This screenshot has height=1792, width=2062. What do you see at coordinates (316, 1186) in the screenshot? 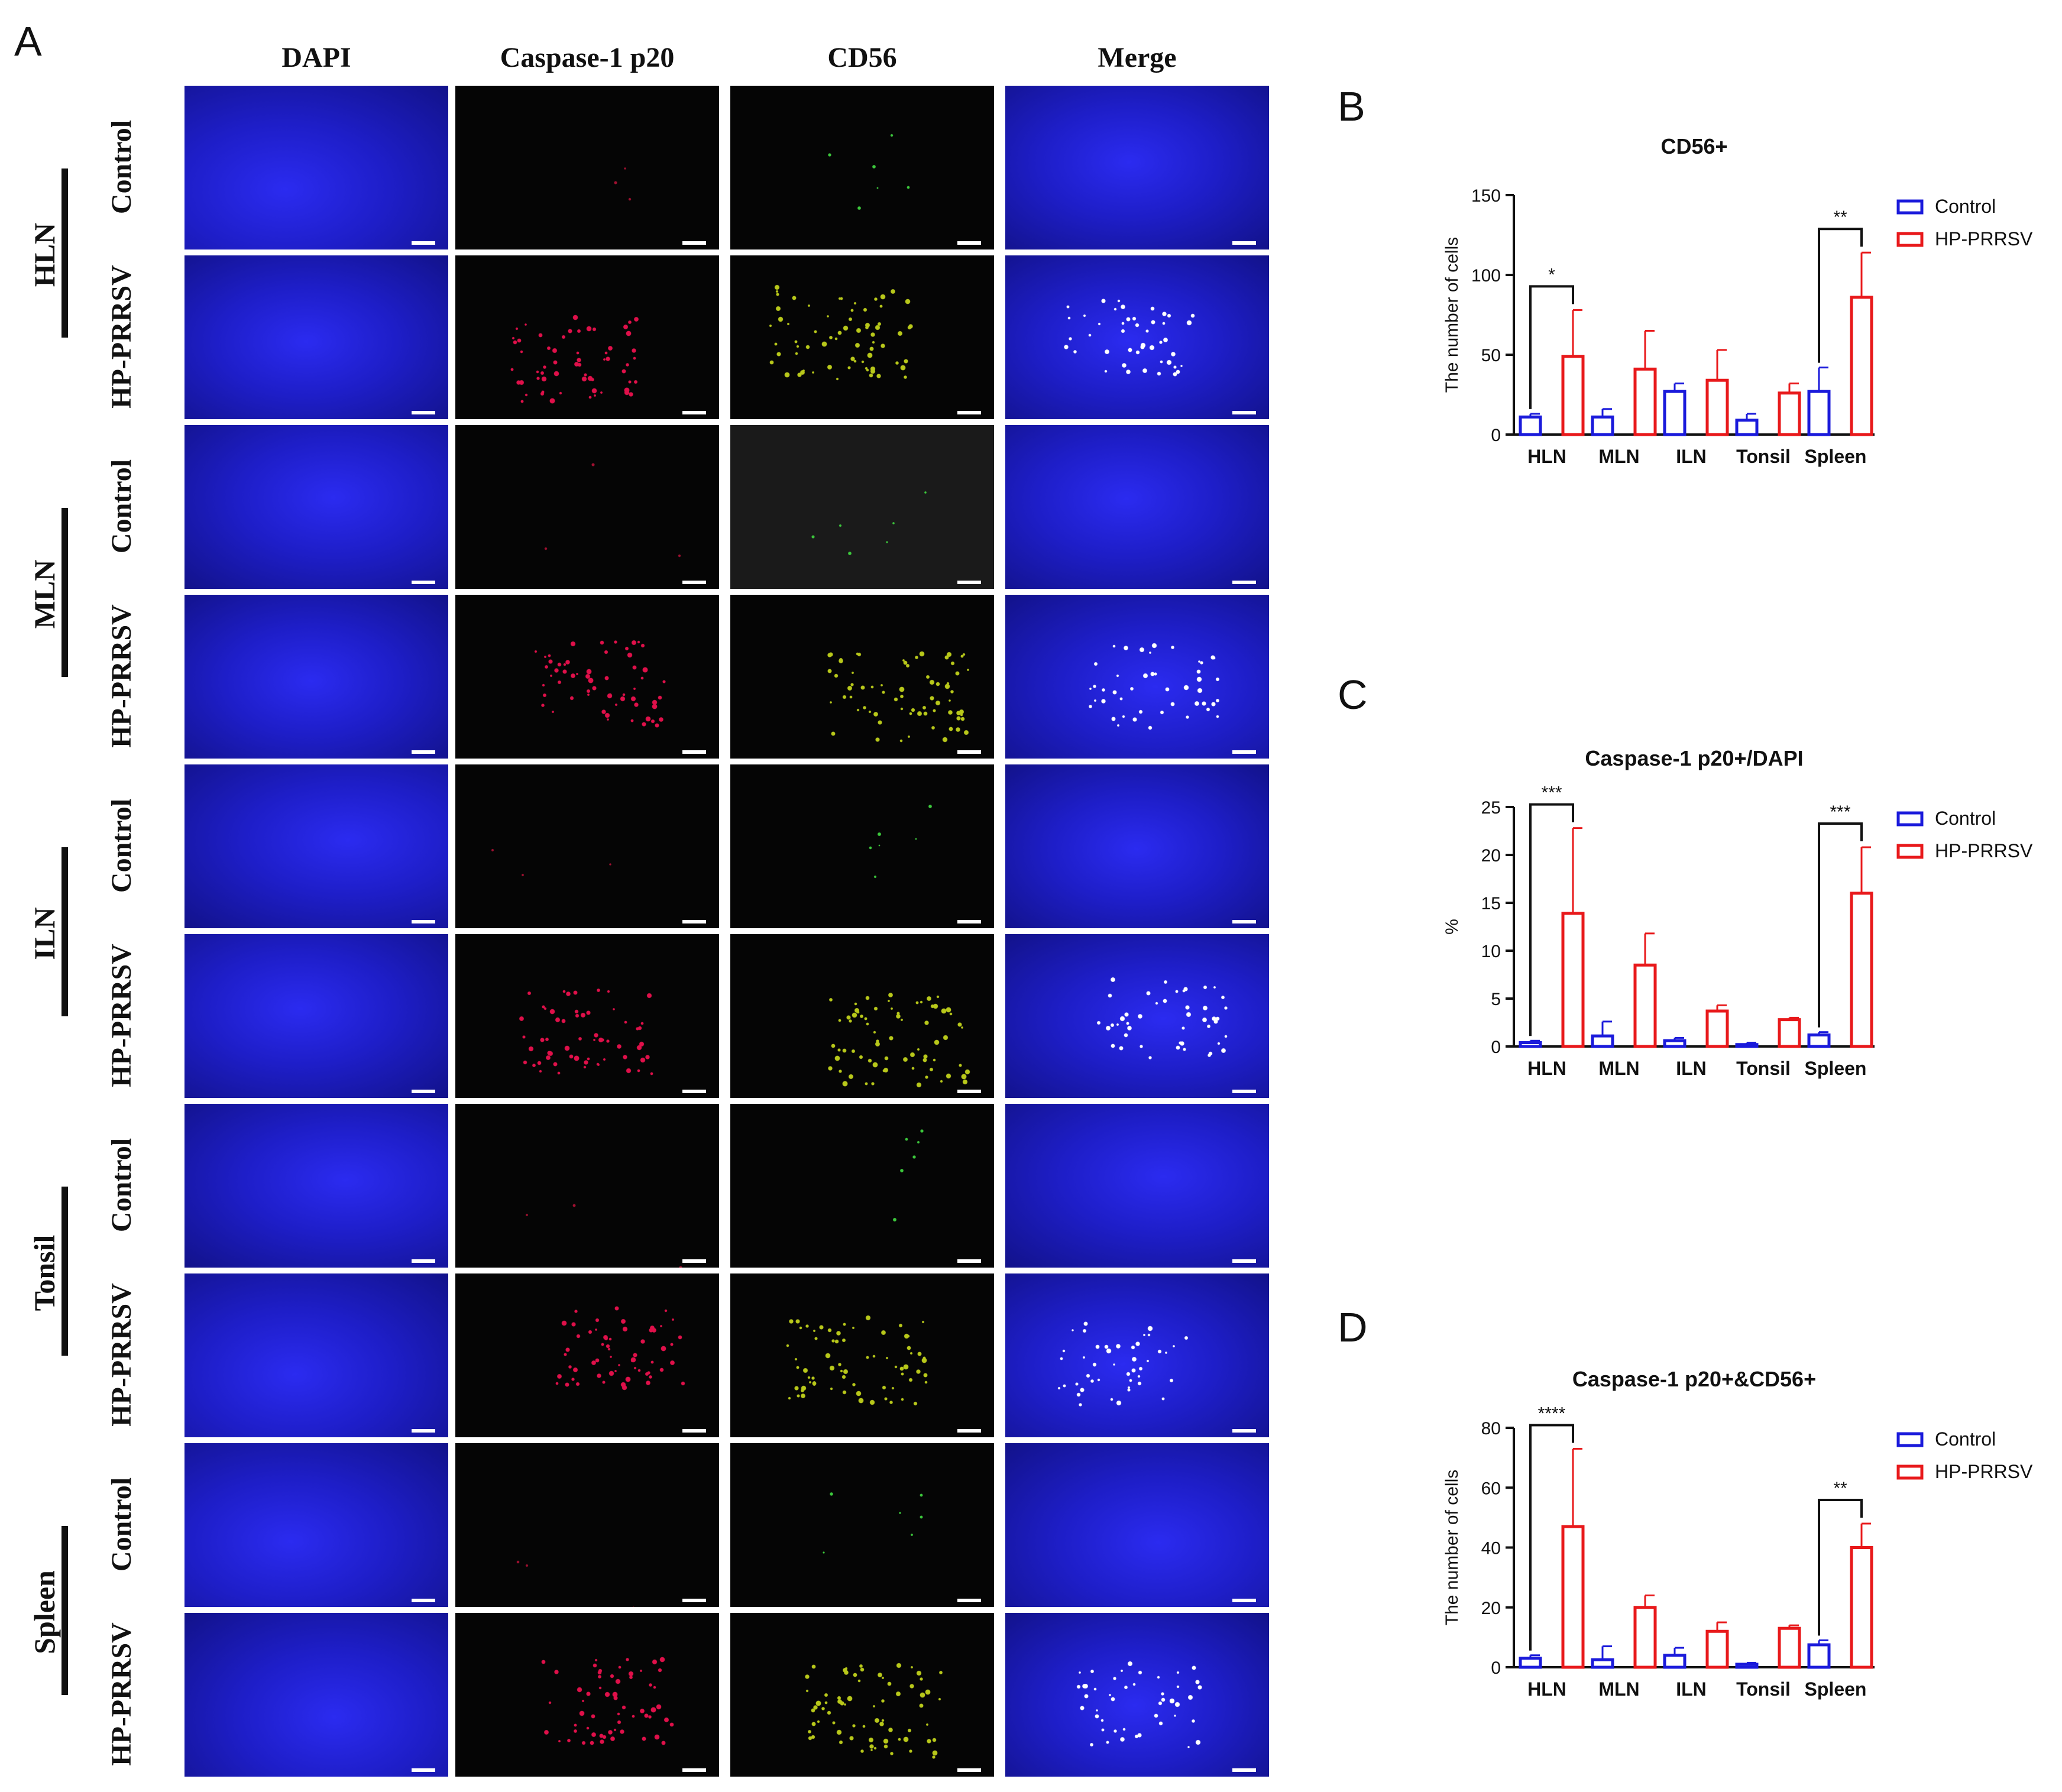
I see `micrograph-tonsil-control-dapi` at bounding box center [316, 1186].